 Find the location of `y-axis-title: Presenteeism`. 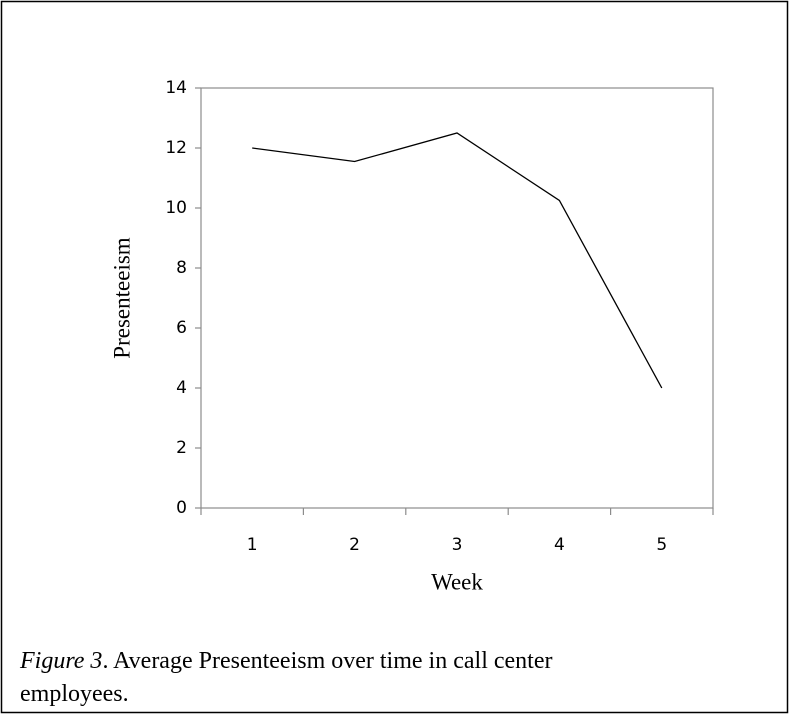

y-axis-title: Presenteeism is located at coordinates (121, 297).